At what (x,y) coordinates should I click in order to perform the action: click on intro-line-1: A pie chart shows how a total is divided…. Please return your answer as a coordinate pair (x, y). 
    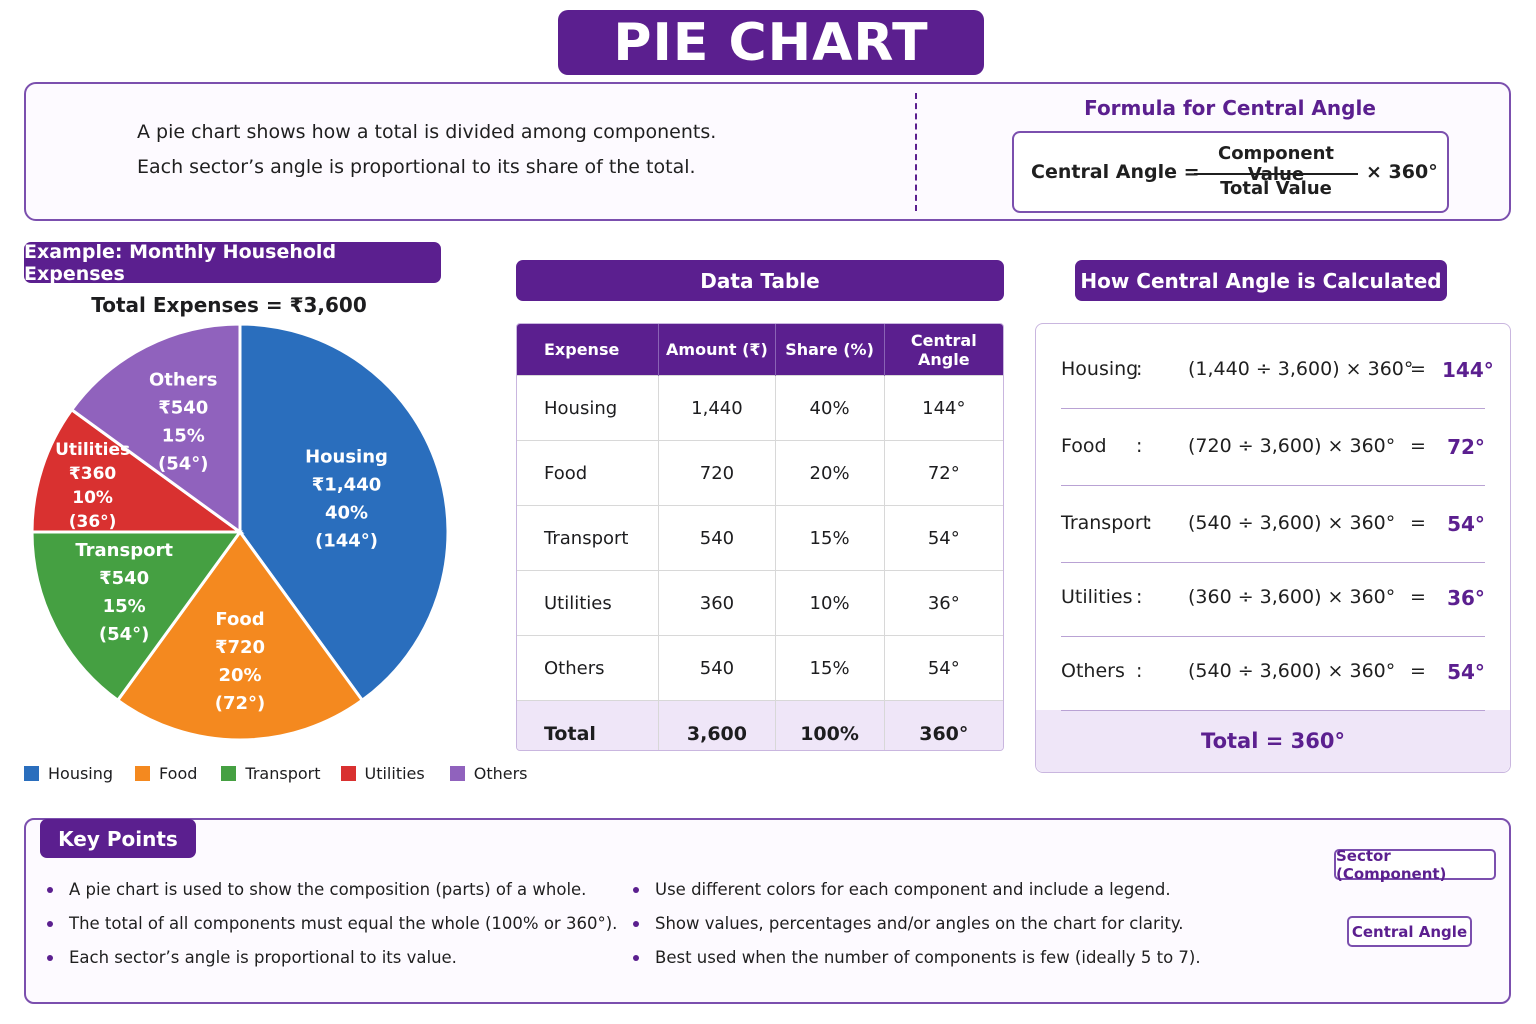
    Looking at the image, I should click on (427, 132).